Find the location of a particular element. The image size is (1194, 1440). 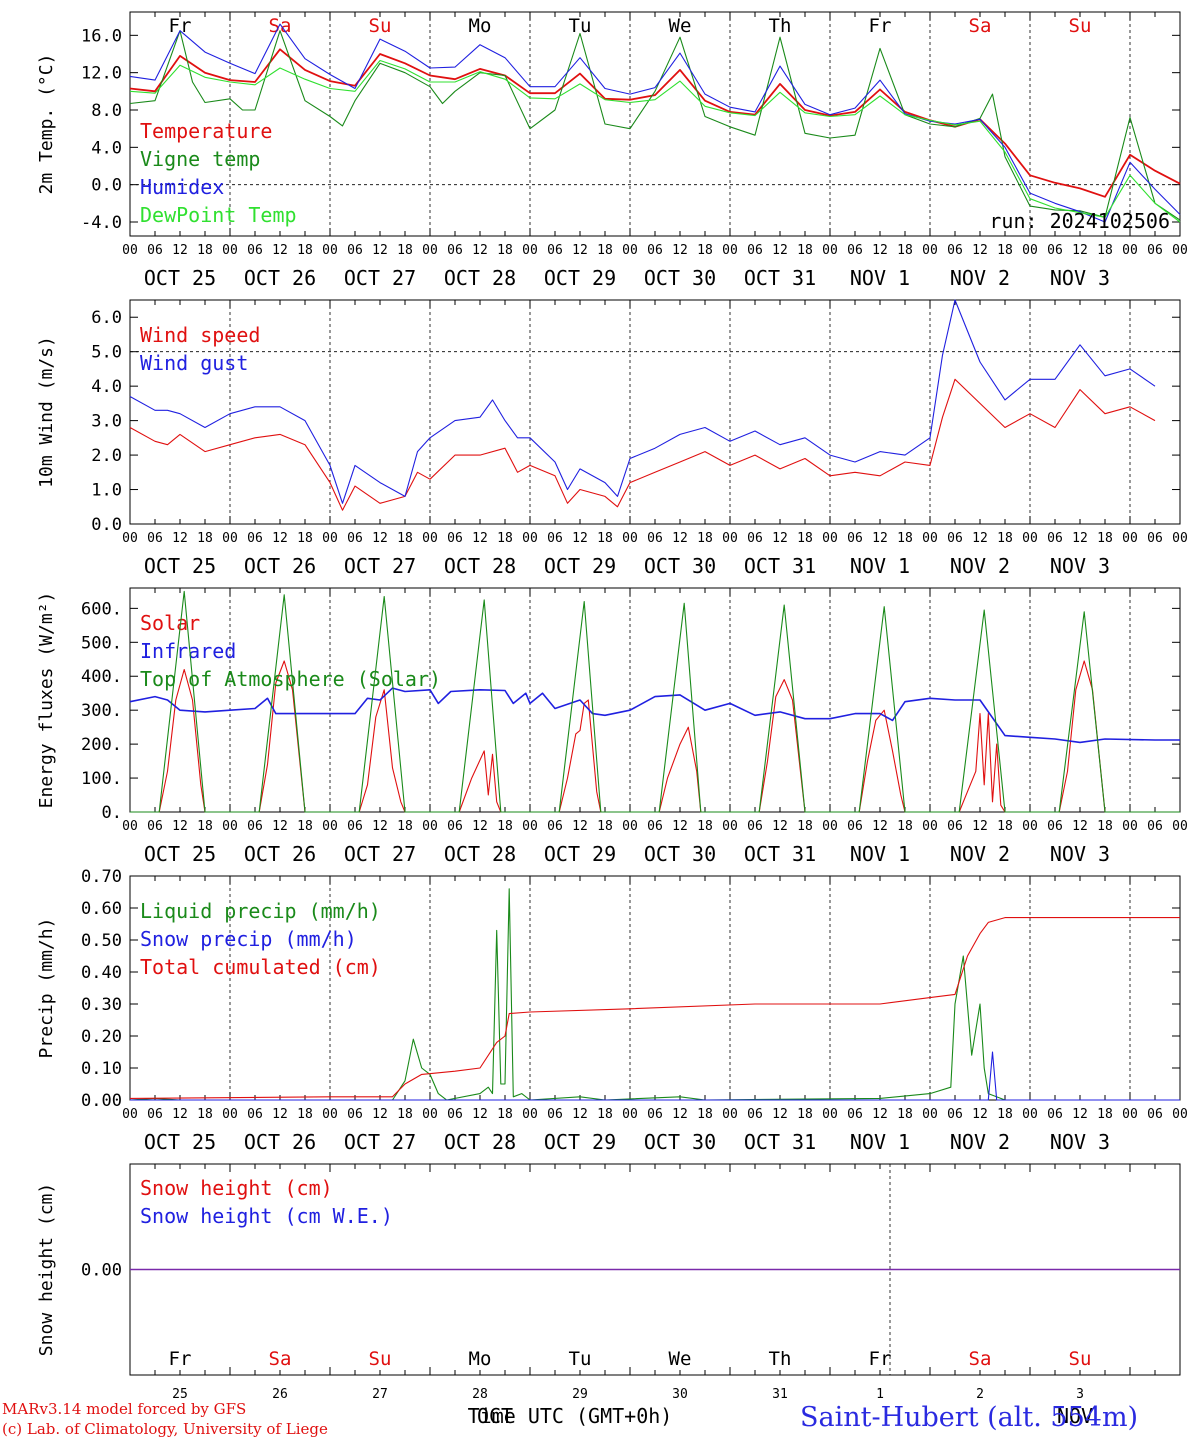

y-tick-label: 3.0 is located at coordinates (106, 422).